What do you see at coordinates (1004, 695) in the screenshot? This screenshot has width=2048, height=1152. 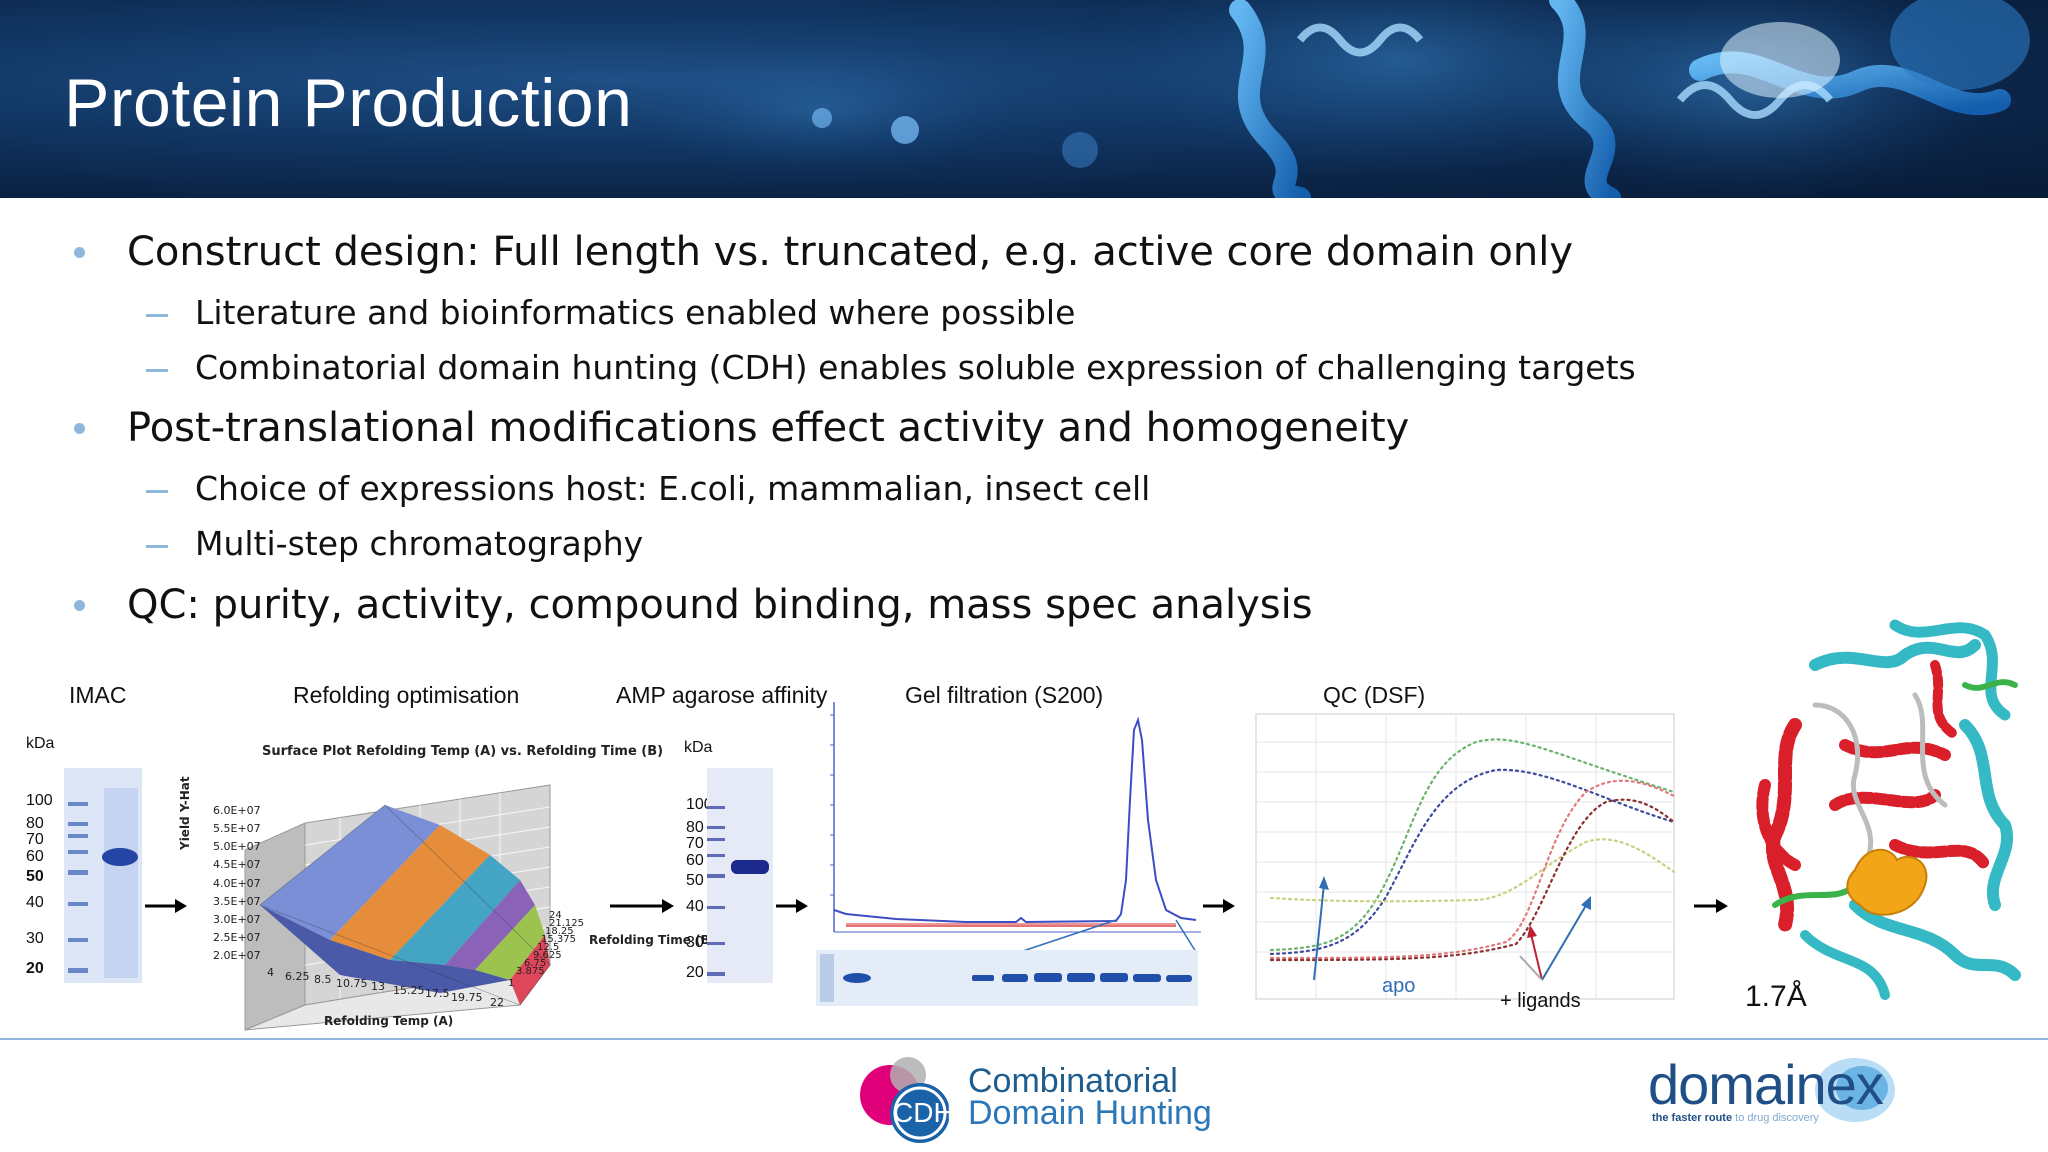 I see `step-label-gel-filtration: Gel filtration (S200)` at bounding box center [1004, 695].